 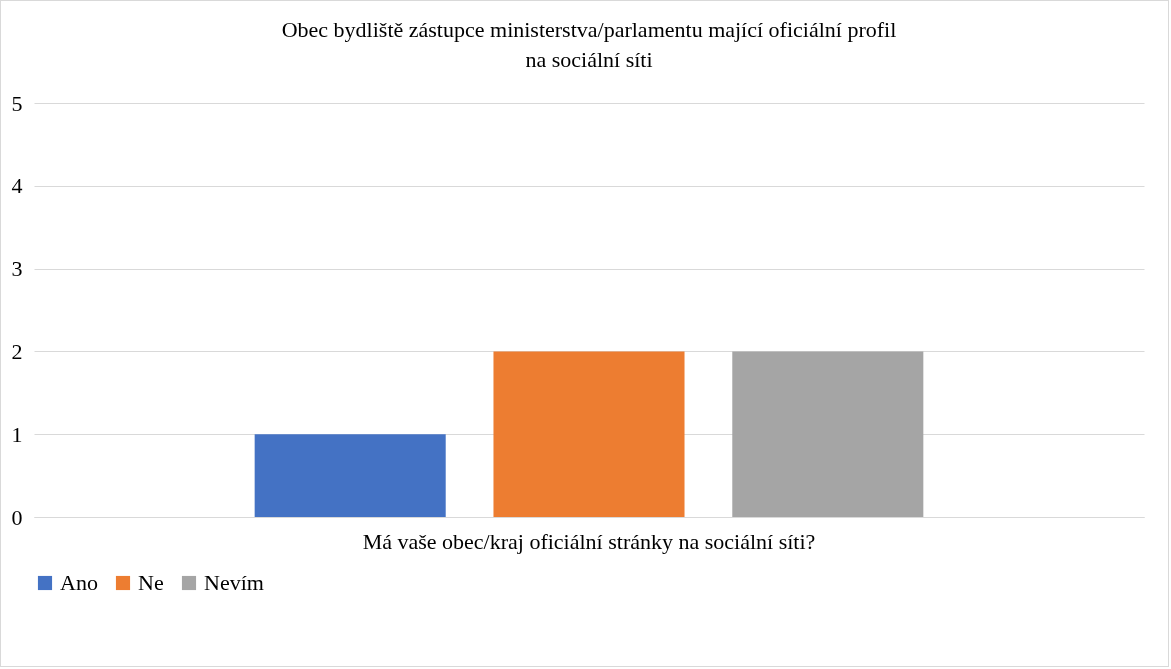 What do you see at coordinates (234, 582) in the screenshot?
I see `legend-label: Nevím` at bounding box center [234, 582].